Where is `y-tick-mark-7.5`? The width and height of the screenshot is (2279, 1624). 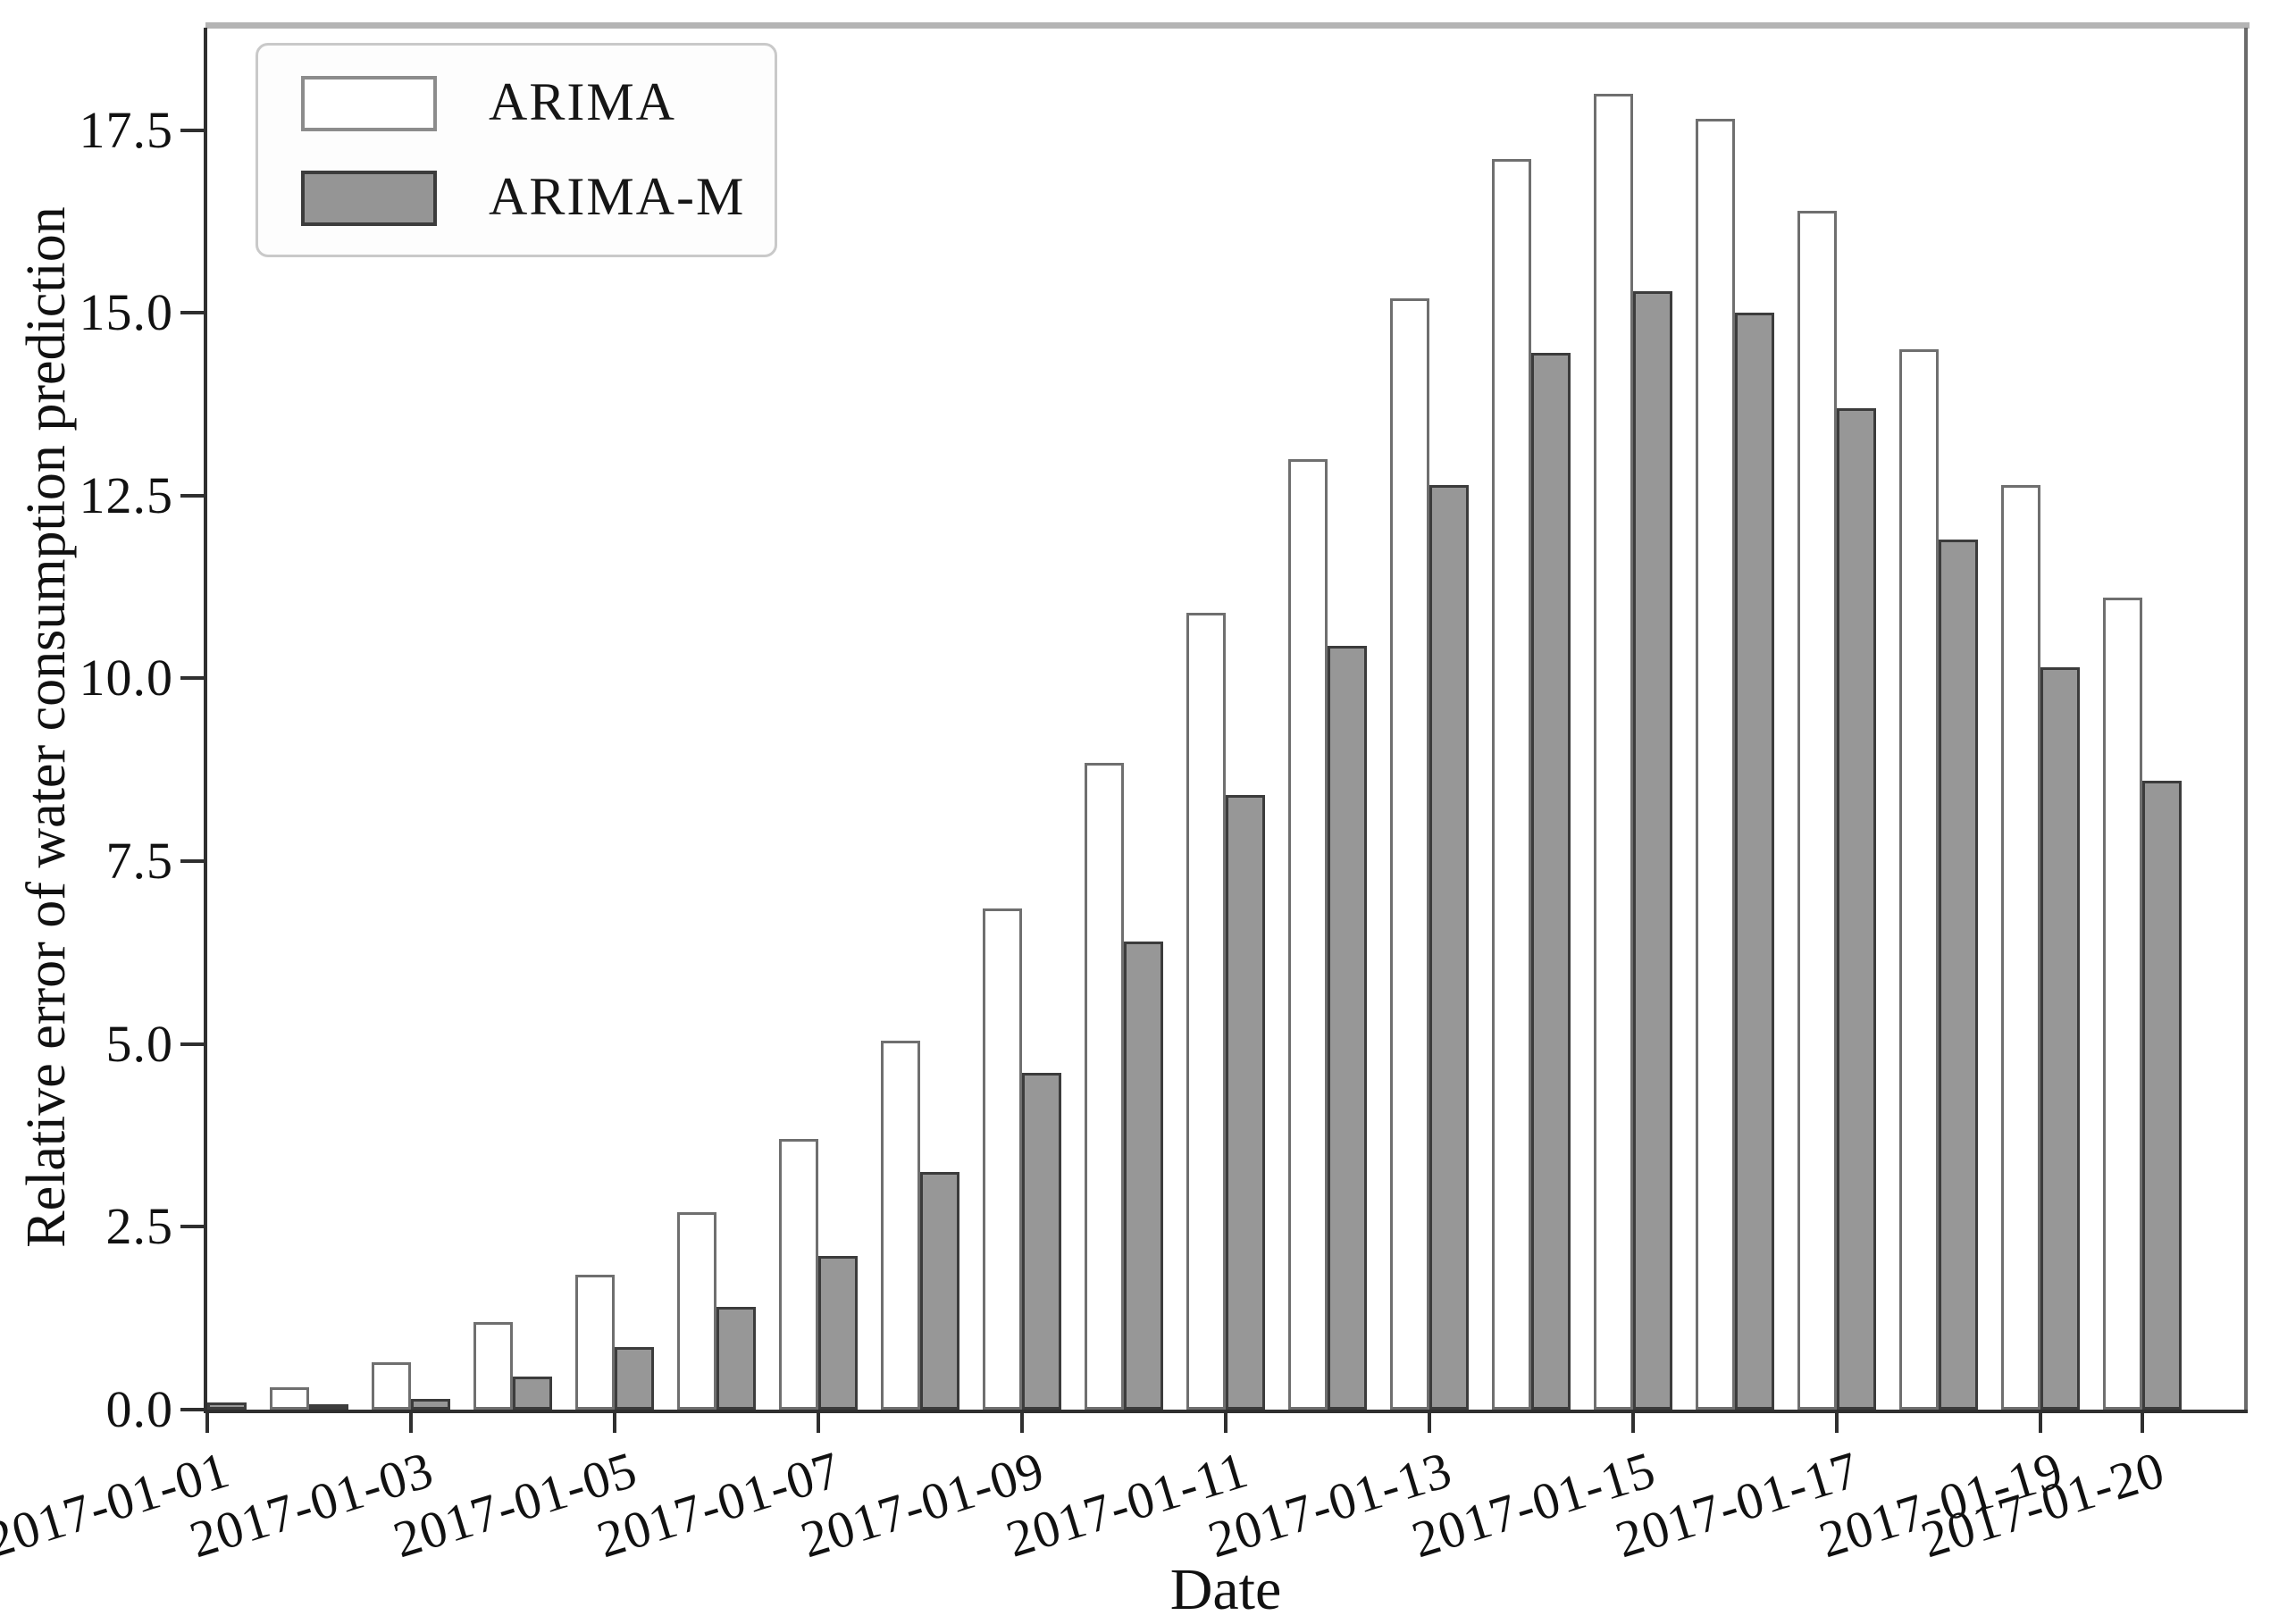
y-tick-mark-7.5 is located at coordinates (192, 861).